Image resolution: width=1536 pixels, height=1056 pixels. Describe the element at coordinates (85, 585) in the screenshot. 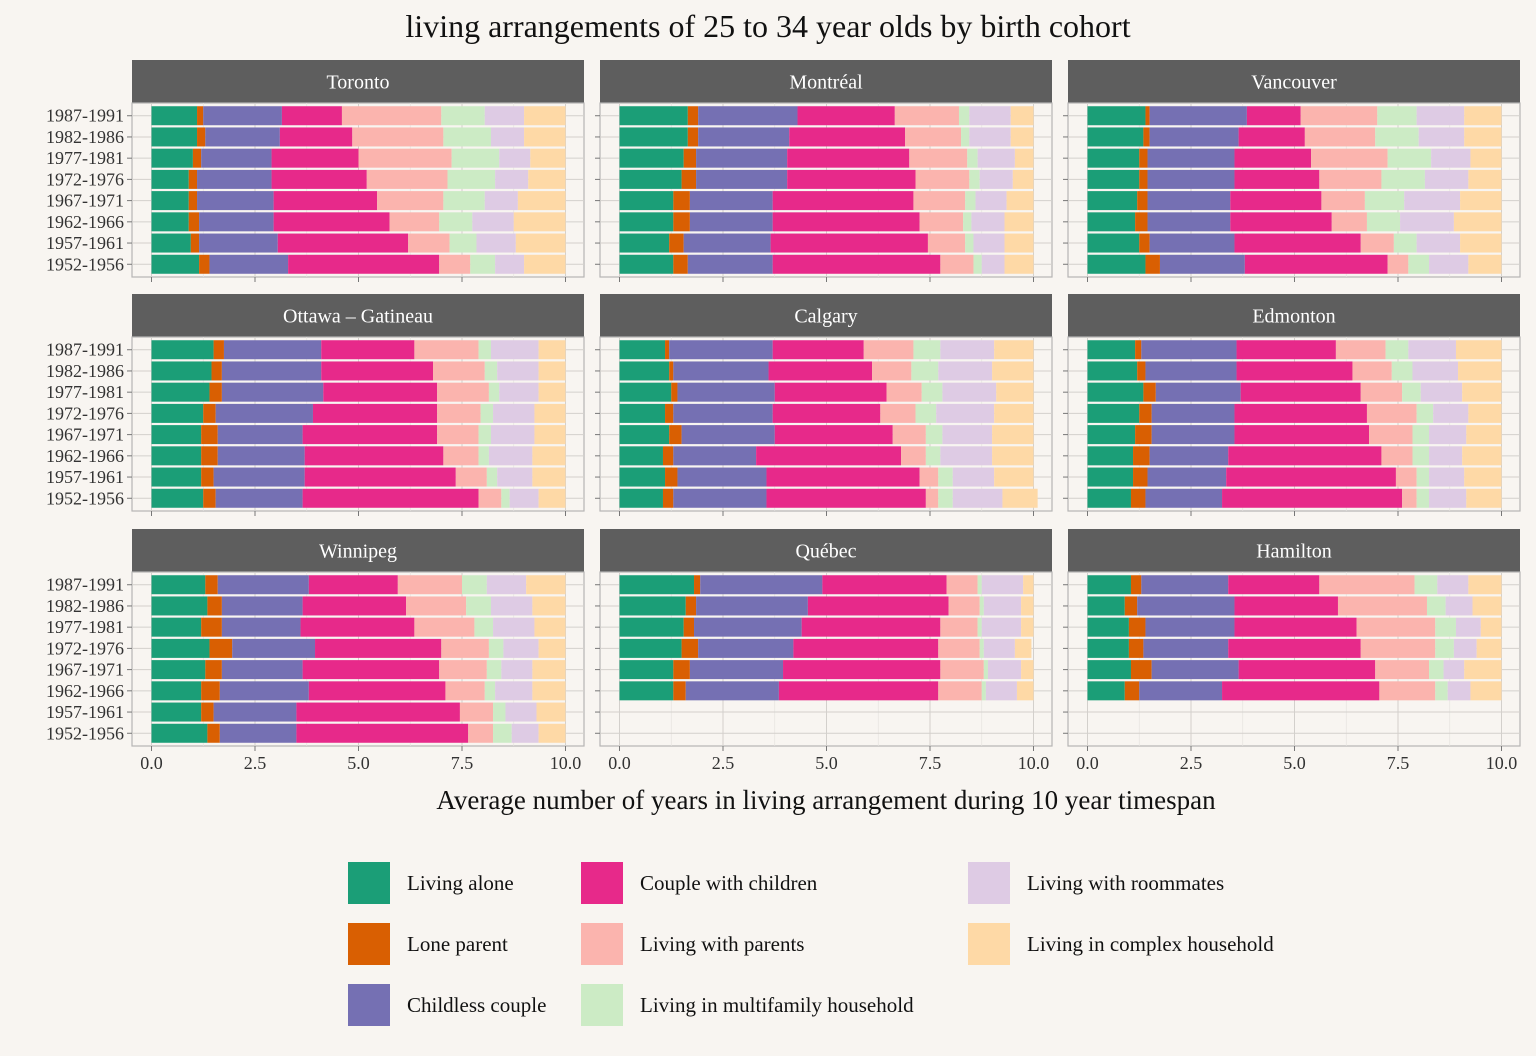

I see `y-tick-label: 1987-1991` at that location.